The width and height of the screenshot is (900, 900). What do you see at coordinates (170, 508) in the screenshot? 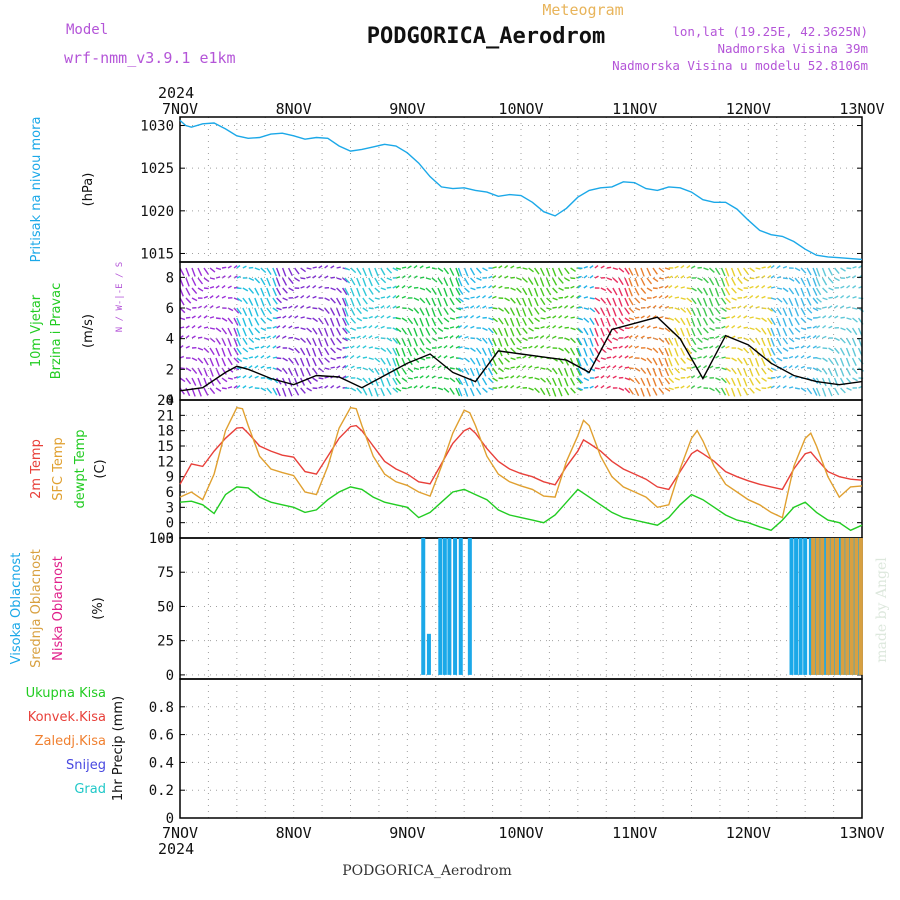
I see `y-tick-label: 3` at bounding box center [170, 508].